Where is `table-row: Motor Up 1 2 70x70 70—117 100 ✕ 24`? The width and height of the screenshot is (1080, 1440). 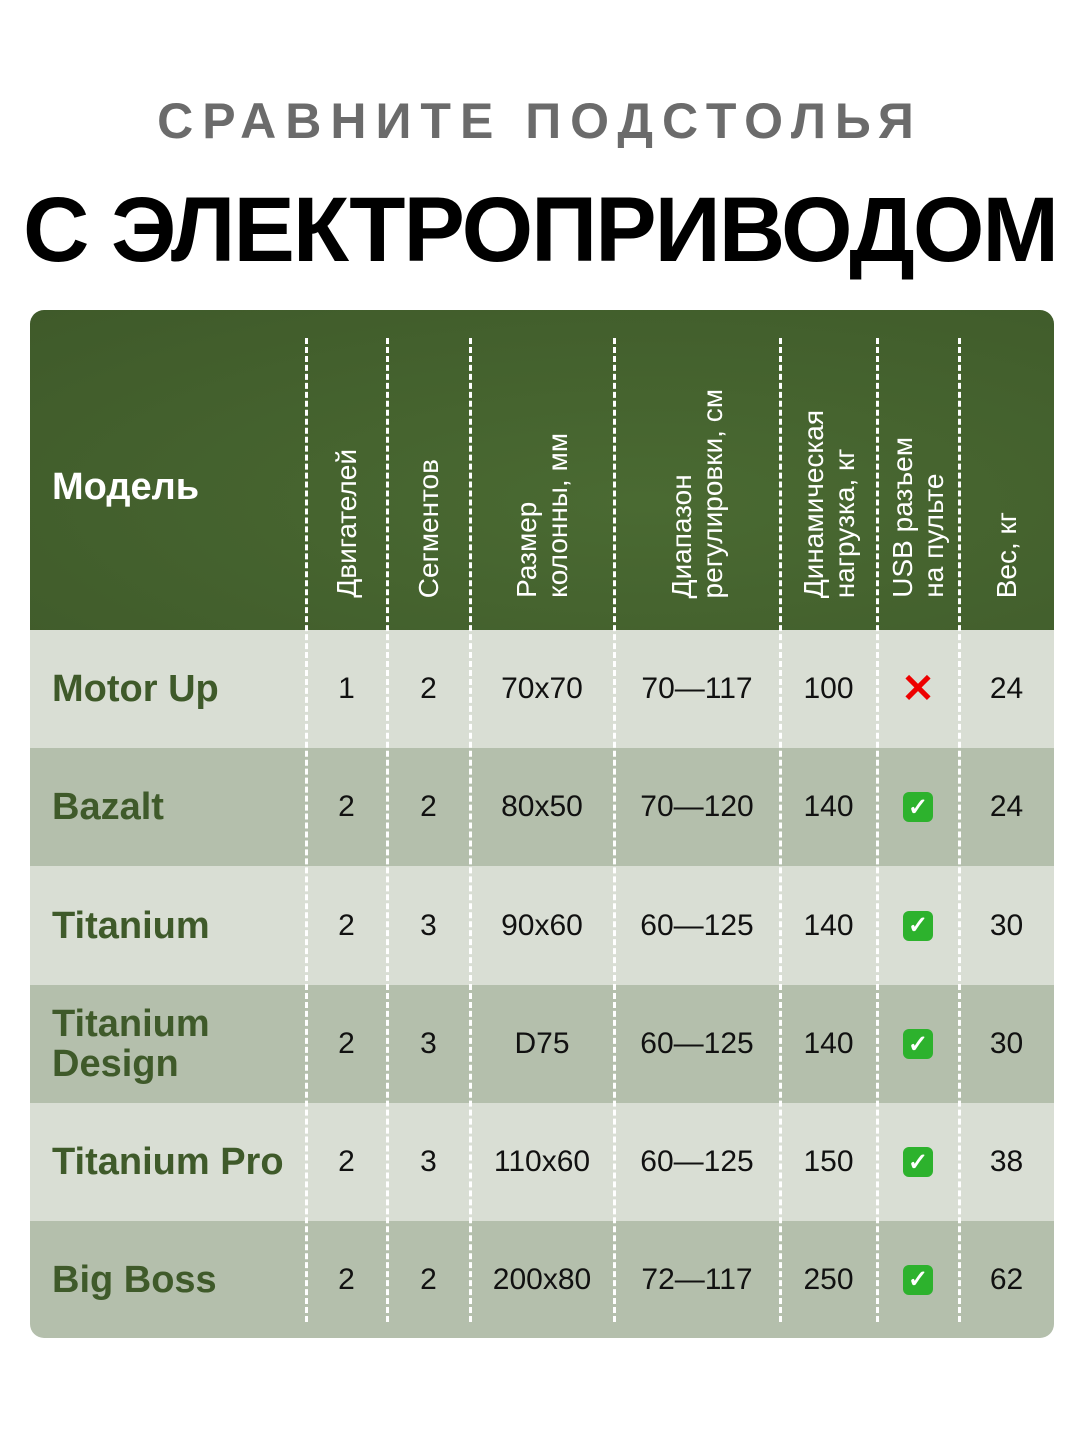 table-row: Motor Up 1 2 70x70 70—117 100 ✕ 24 is located at coordinates (542, 689).